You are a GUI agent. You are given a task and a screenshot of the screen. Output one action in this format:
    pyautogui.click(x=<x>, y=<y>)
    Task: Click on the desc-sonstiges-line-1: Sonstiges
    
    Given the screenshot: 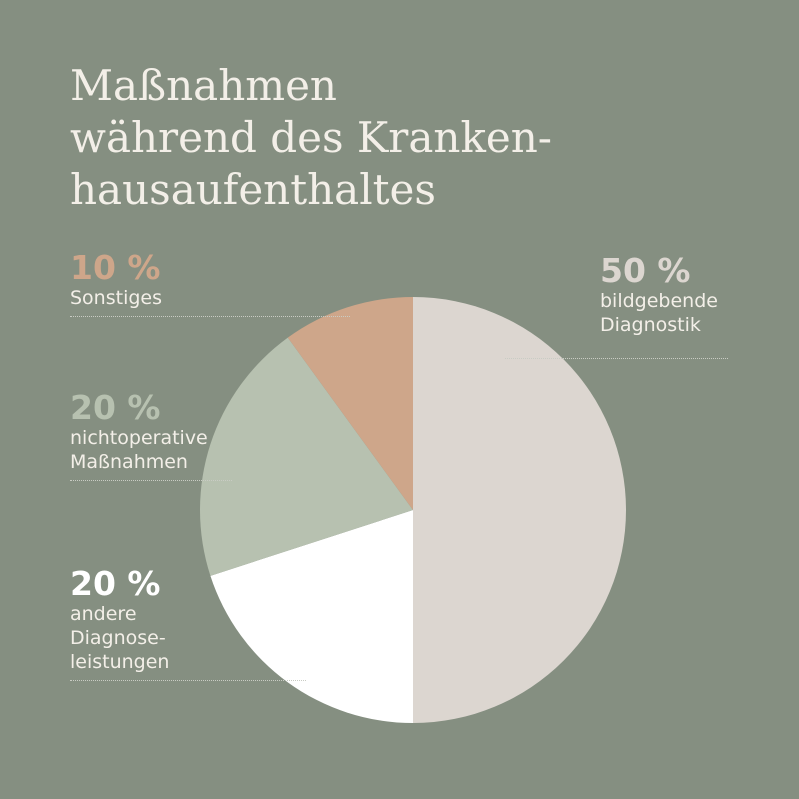 What is the action you would take?
    pyautogui.click(x=116, y=298)
    